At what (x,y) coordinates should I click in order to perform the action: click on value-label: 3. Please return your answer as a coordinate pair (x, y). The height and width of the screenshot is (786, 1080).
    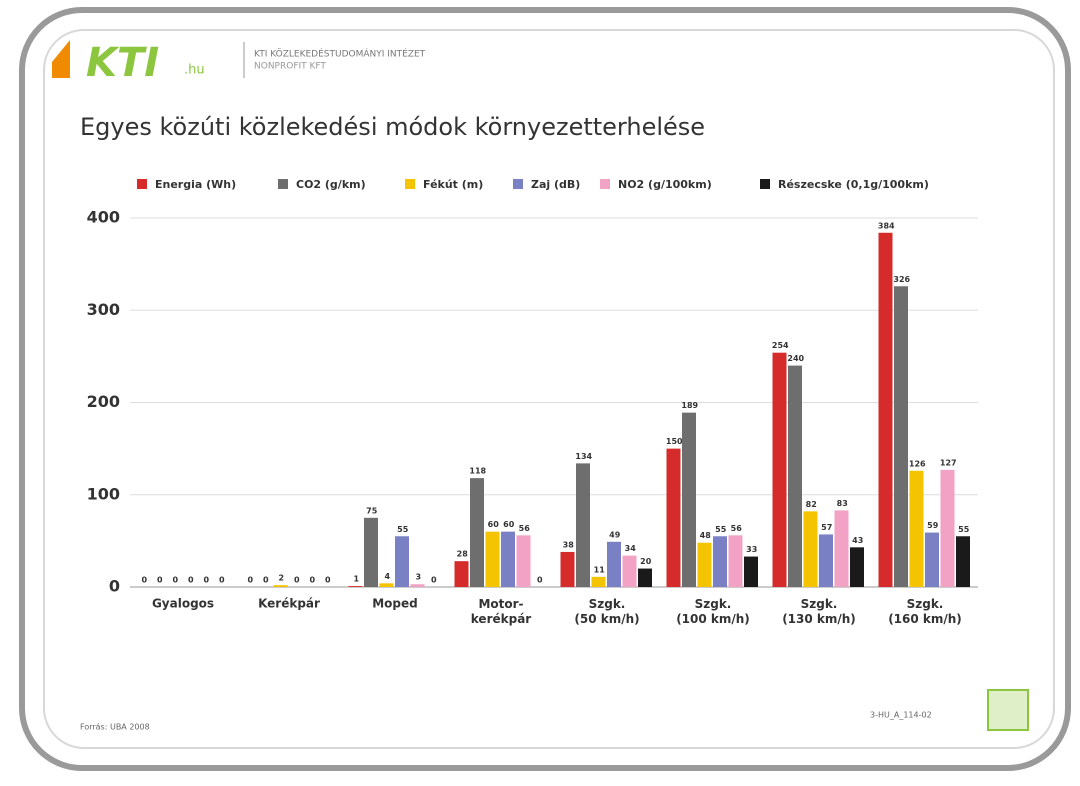
    Looking at the image, I should click on (418, 577).